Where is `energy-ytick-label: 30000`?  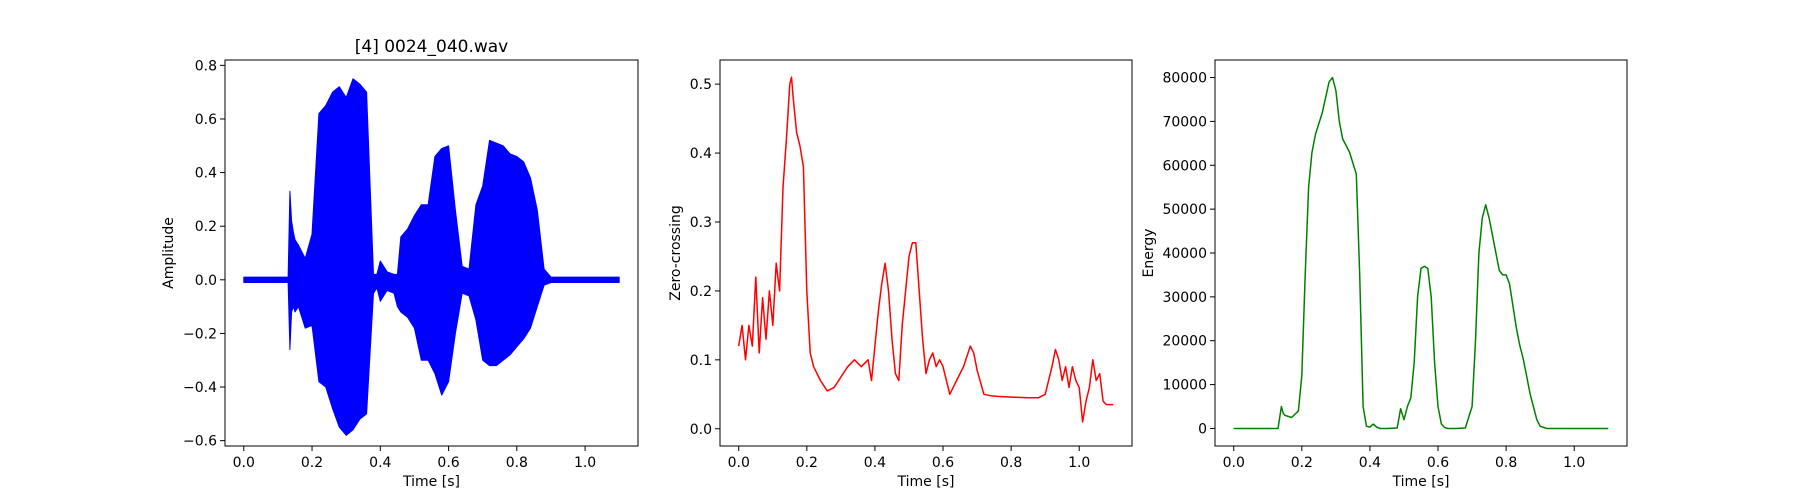
energy-ytick-label: 30000 is located at coordinates (1184, 298).